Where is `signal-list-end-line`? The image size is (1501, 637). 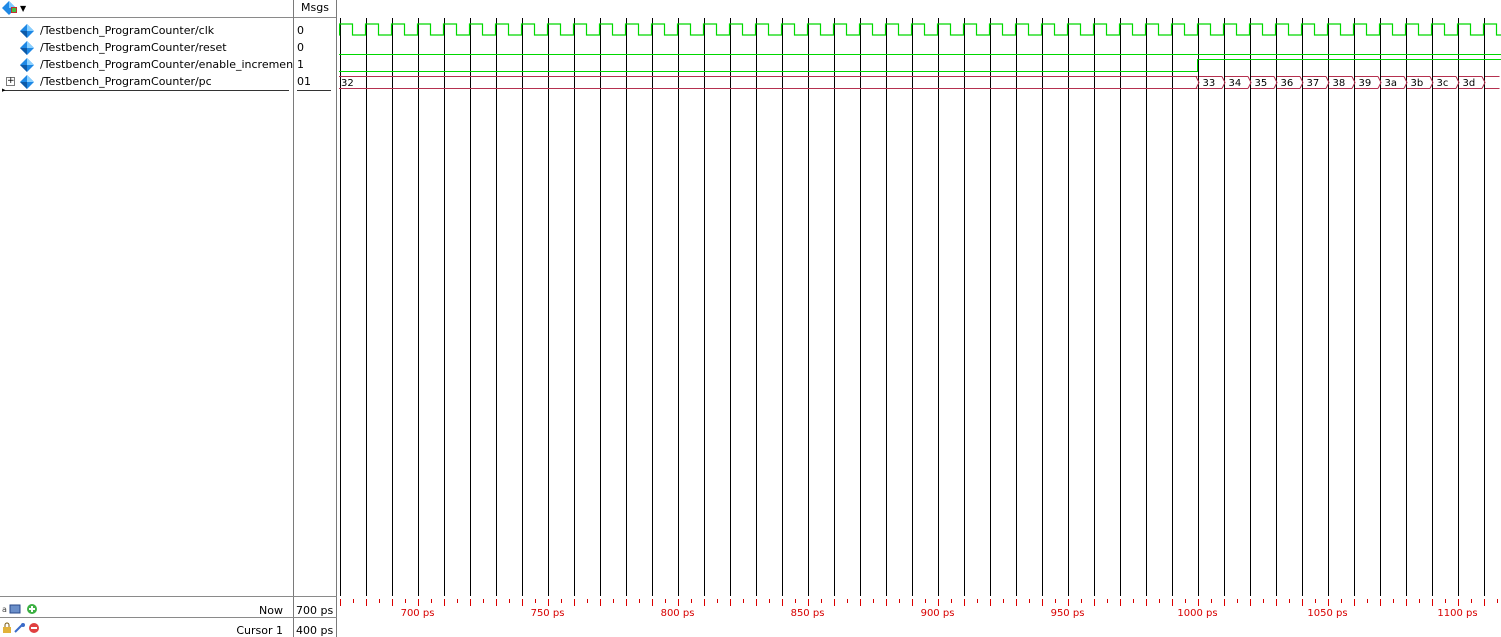 signal-list-end-line is located at coordinates (146, 90).